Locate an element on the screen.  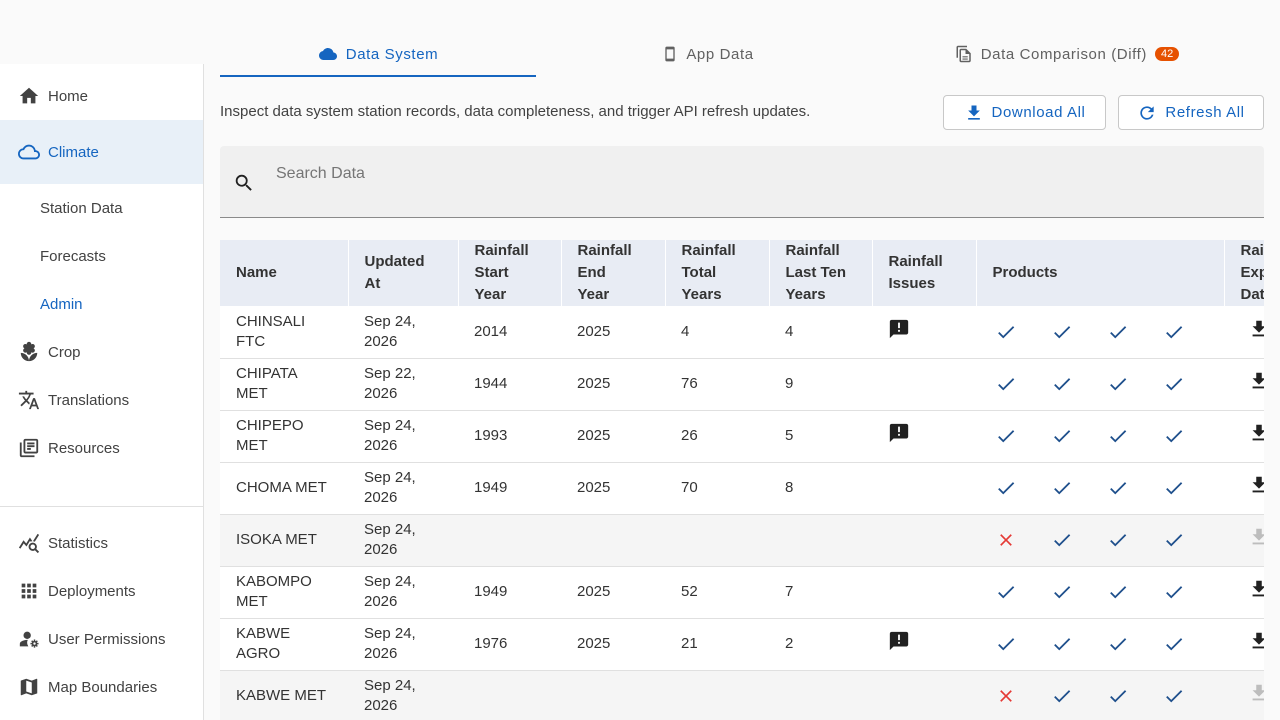
cell-rainfall-start-year: 1949 is located at coordinates (509, 592).